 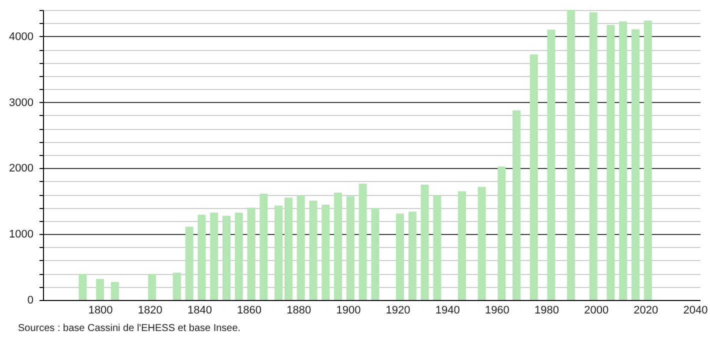 What do you see at coordinates (199, 310) in the screenshot?
I see `x-tick-label: 1840` at bounding box center [199, 310].